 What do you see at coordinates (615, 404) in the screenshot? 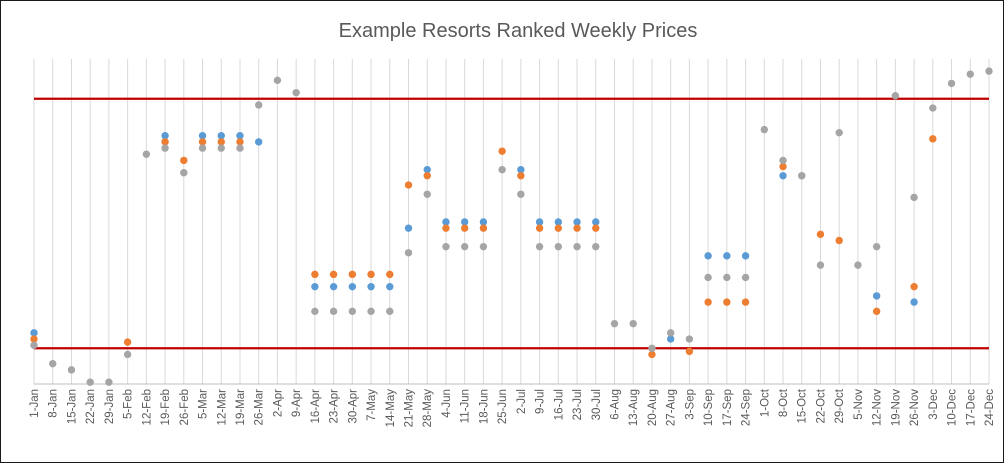
I see `x-tick-label: 6-Aug` at bounding box center [615, 404].